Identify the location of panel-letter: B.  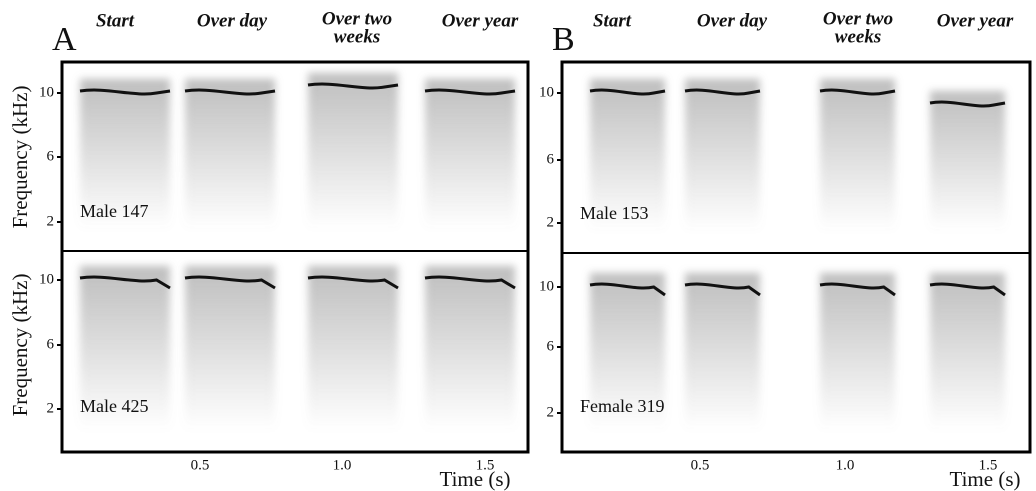
(563, 39).